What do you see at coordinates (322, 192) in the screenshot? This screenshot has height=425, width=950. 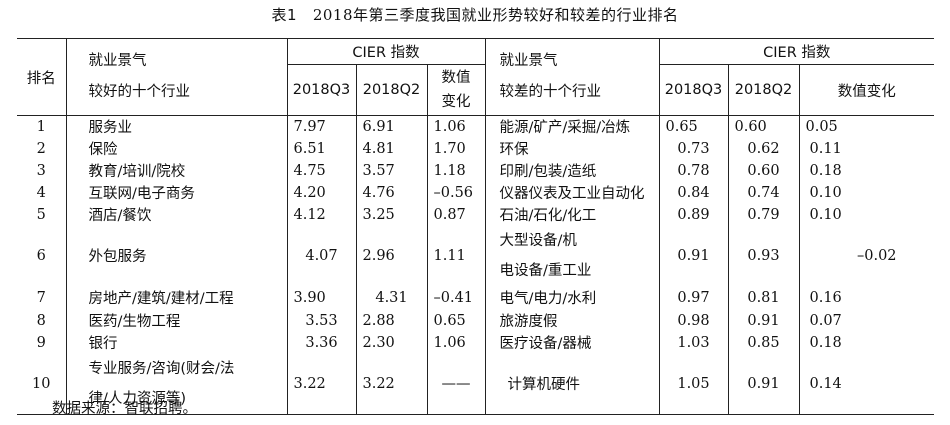 I see `good-q3-cell: 4.20` at bounding box center [322, 192].